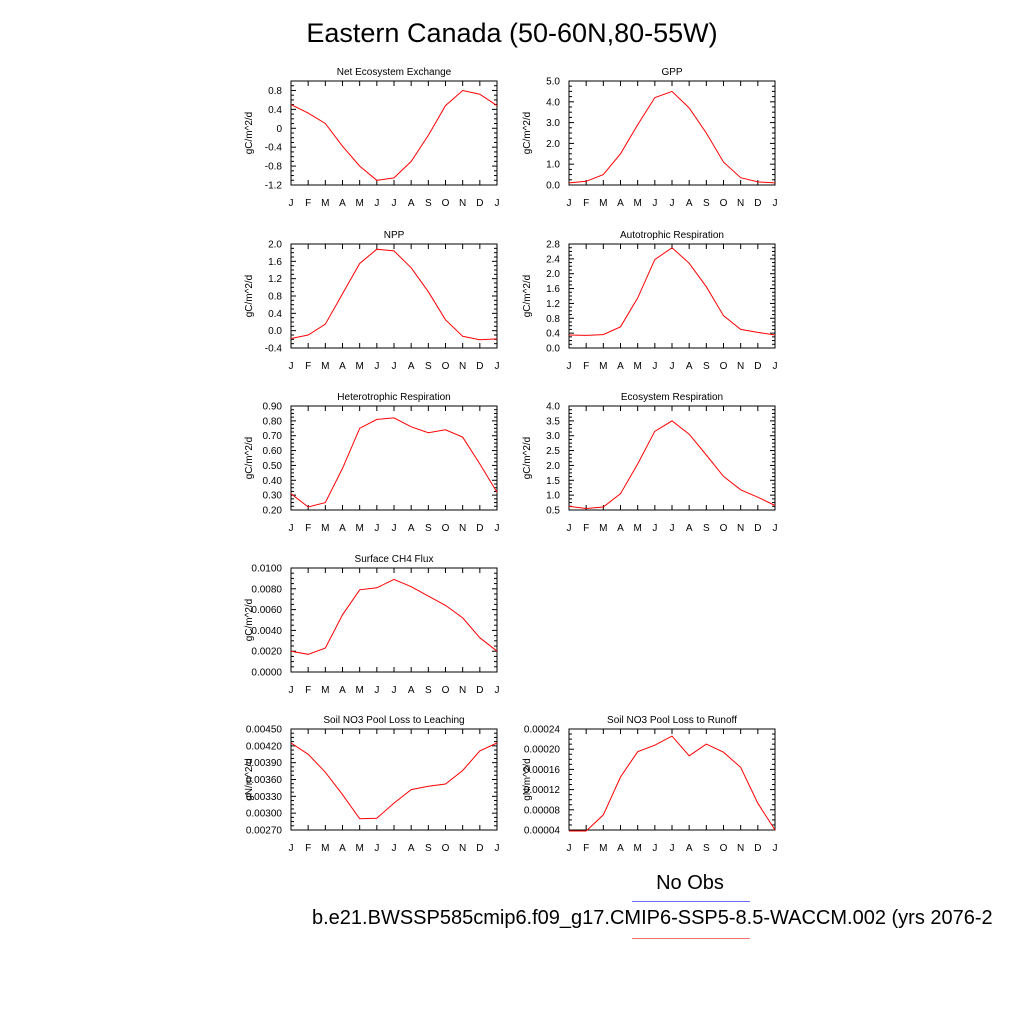 The height and width of the screenshot is (1024, 1024). Describe the element at coordinates (279, 129) in the screenshot. I see `y-tick-label: 0` at that location.